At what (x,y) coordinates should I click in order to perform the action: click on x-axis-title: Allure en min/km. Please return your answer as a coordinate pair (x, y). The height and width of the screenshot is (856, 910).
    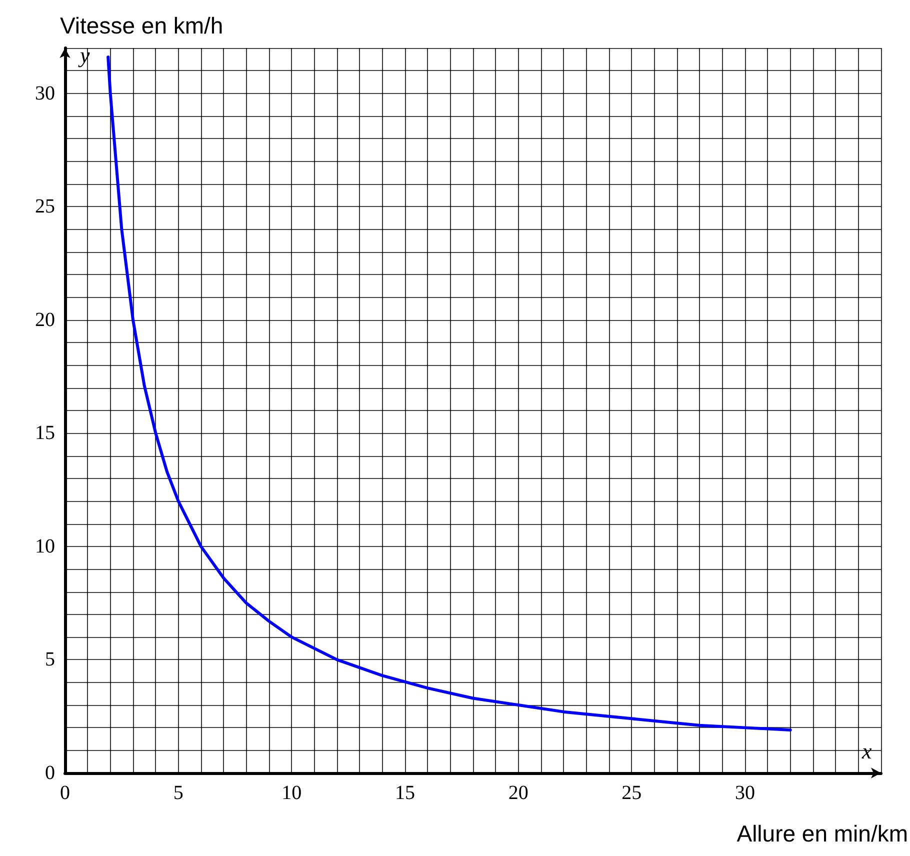
    Looking at the image, I should click on (822, 833).